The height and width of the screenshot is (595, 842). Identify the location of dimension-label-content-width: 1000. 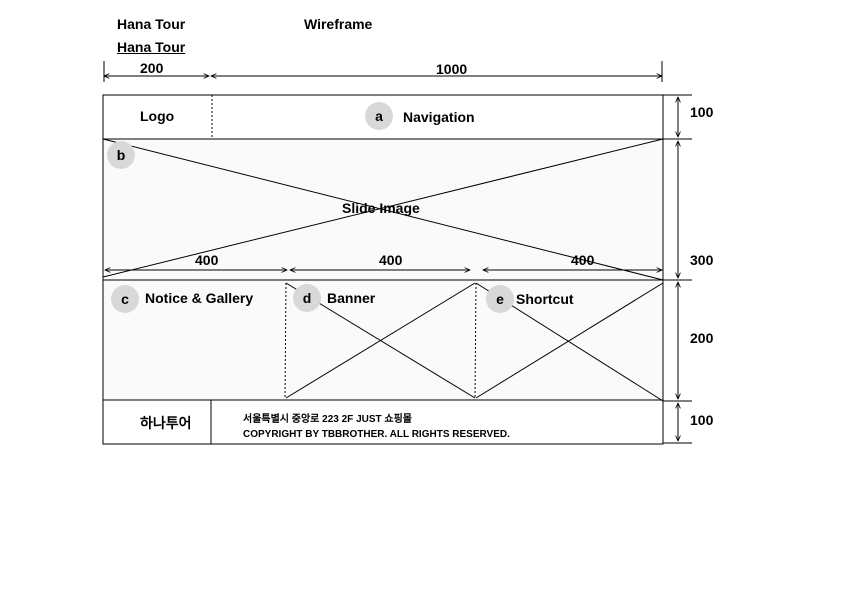
(452, 69).